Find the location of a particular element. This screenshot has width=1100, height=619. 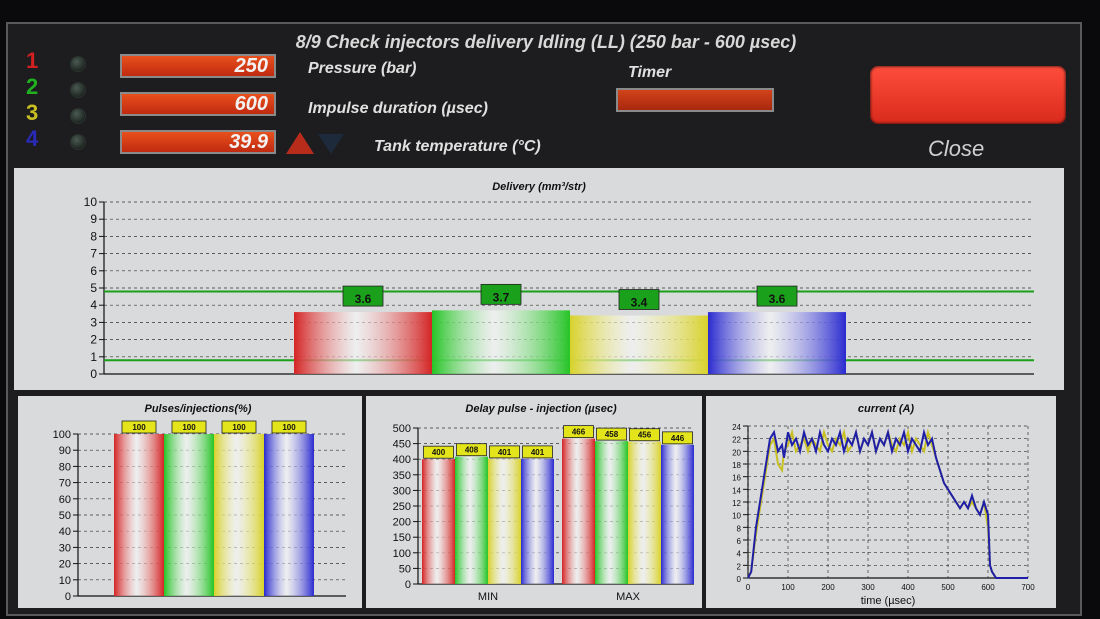

delivery-value-label-2-box is located at coordinates (501, 294).